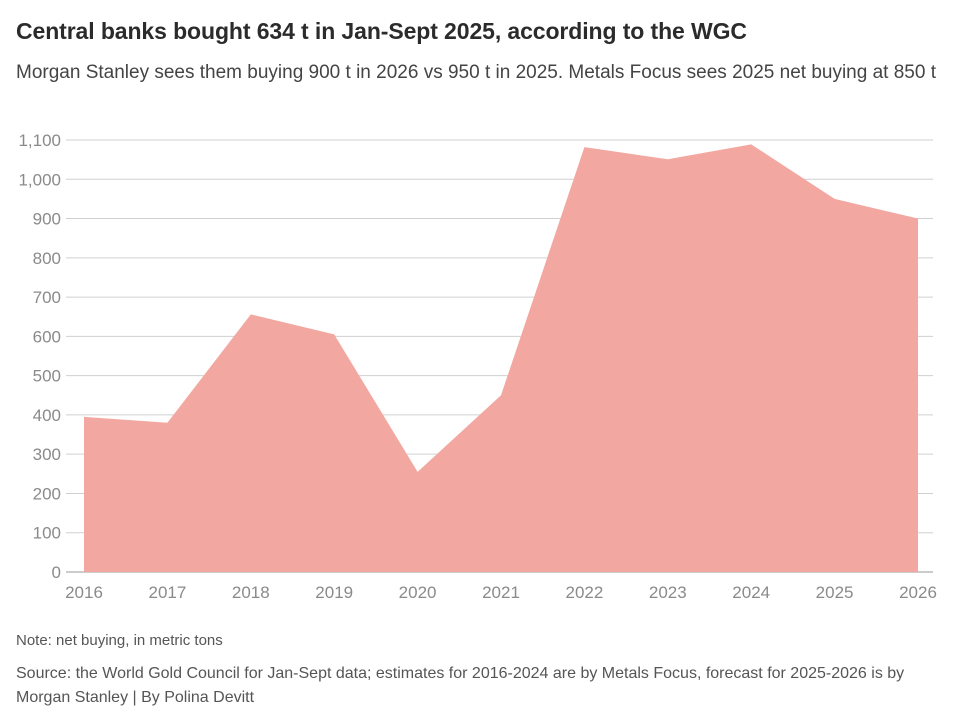 This screenshot has width=956, height=725. I want to click on y-tick-label: 400, so click(47, 415).